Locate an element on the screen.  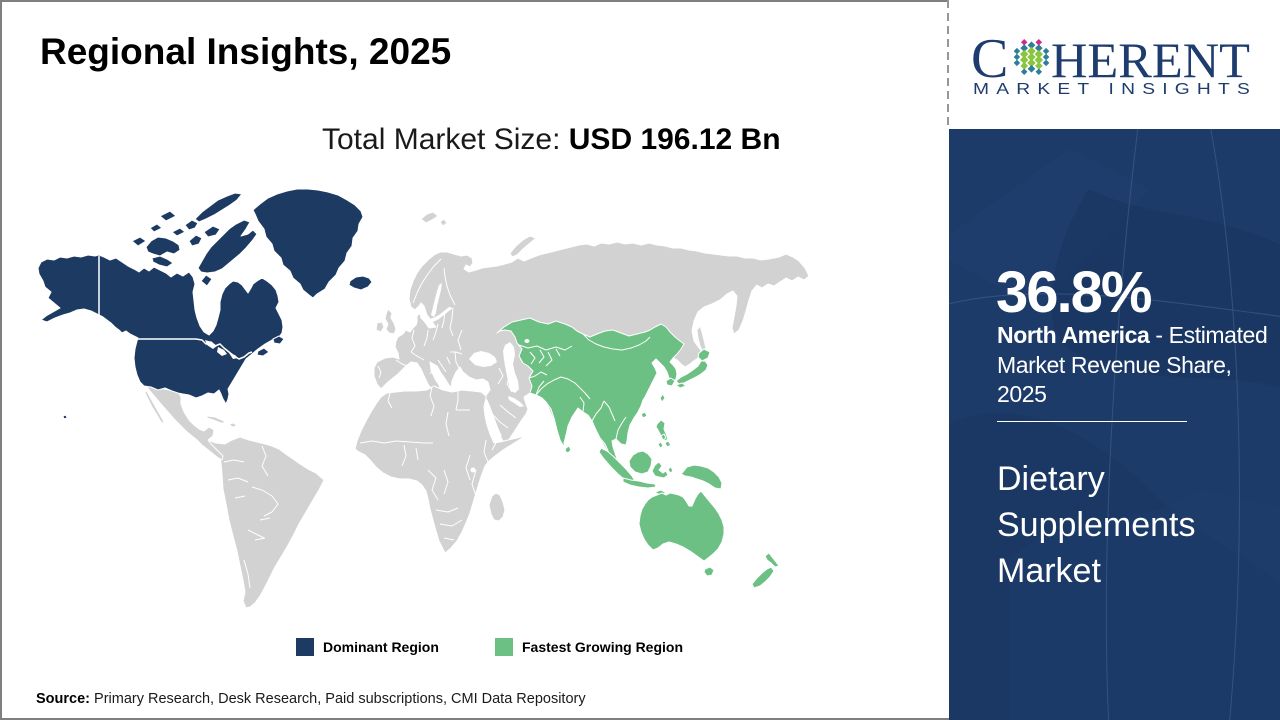
svg-text: MARKET INSIGHTS is located at coordinates (1115, 88).